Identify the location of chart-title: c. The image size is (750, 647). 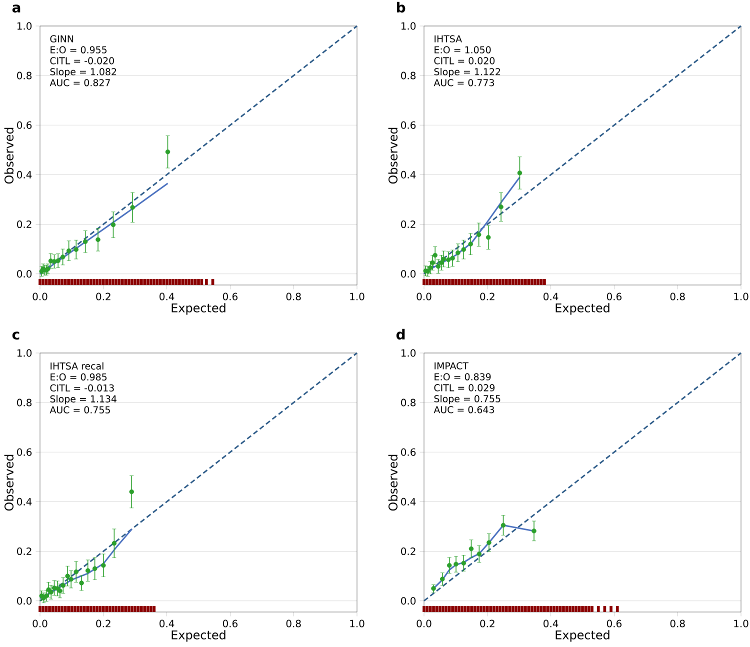
(16, 336).